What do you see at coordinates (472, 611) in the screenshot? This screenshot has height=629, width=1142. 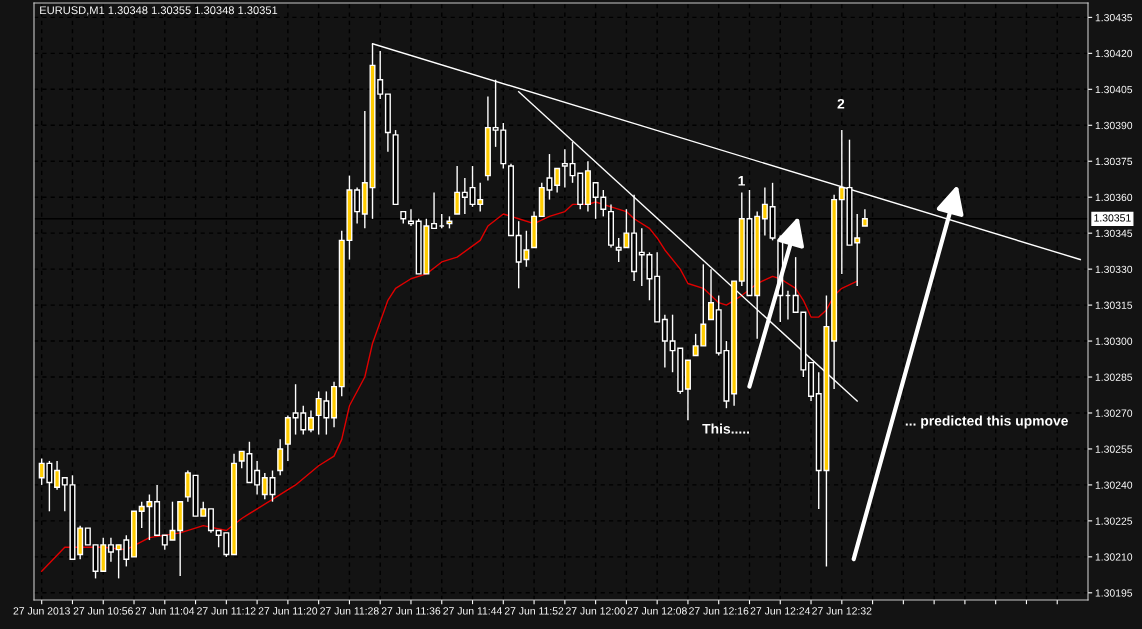 I see `x-tick-label: 27 Jun 11:44` at bounding box center [472, 611].